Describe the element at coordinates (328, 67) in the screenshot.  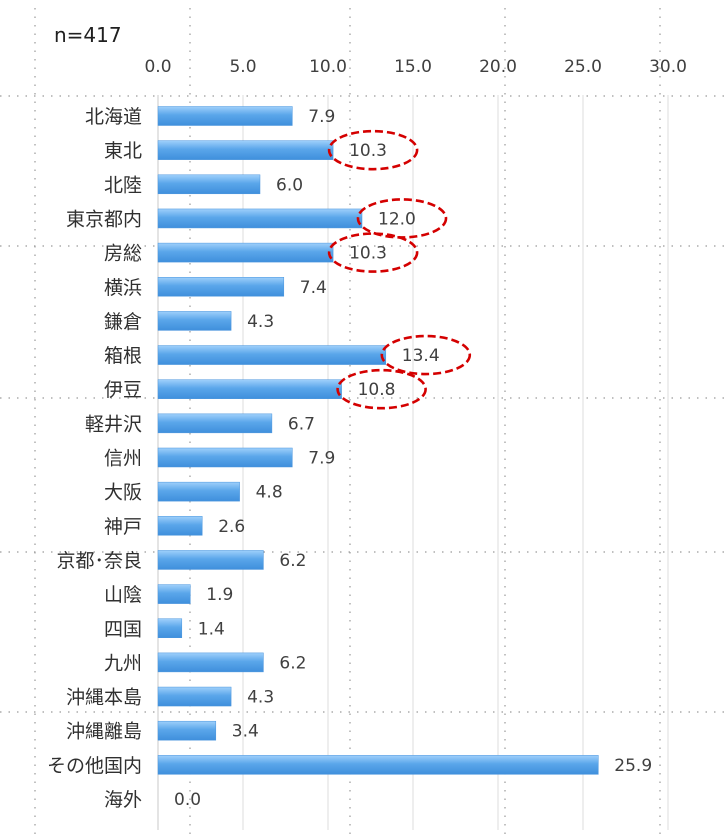
I see `x-tick-label: 10.0` at that location.